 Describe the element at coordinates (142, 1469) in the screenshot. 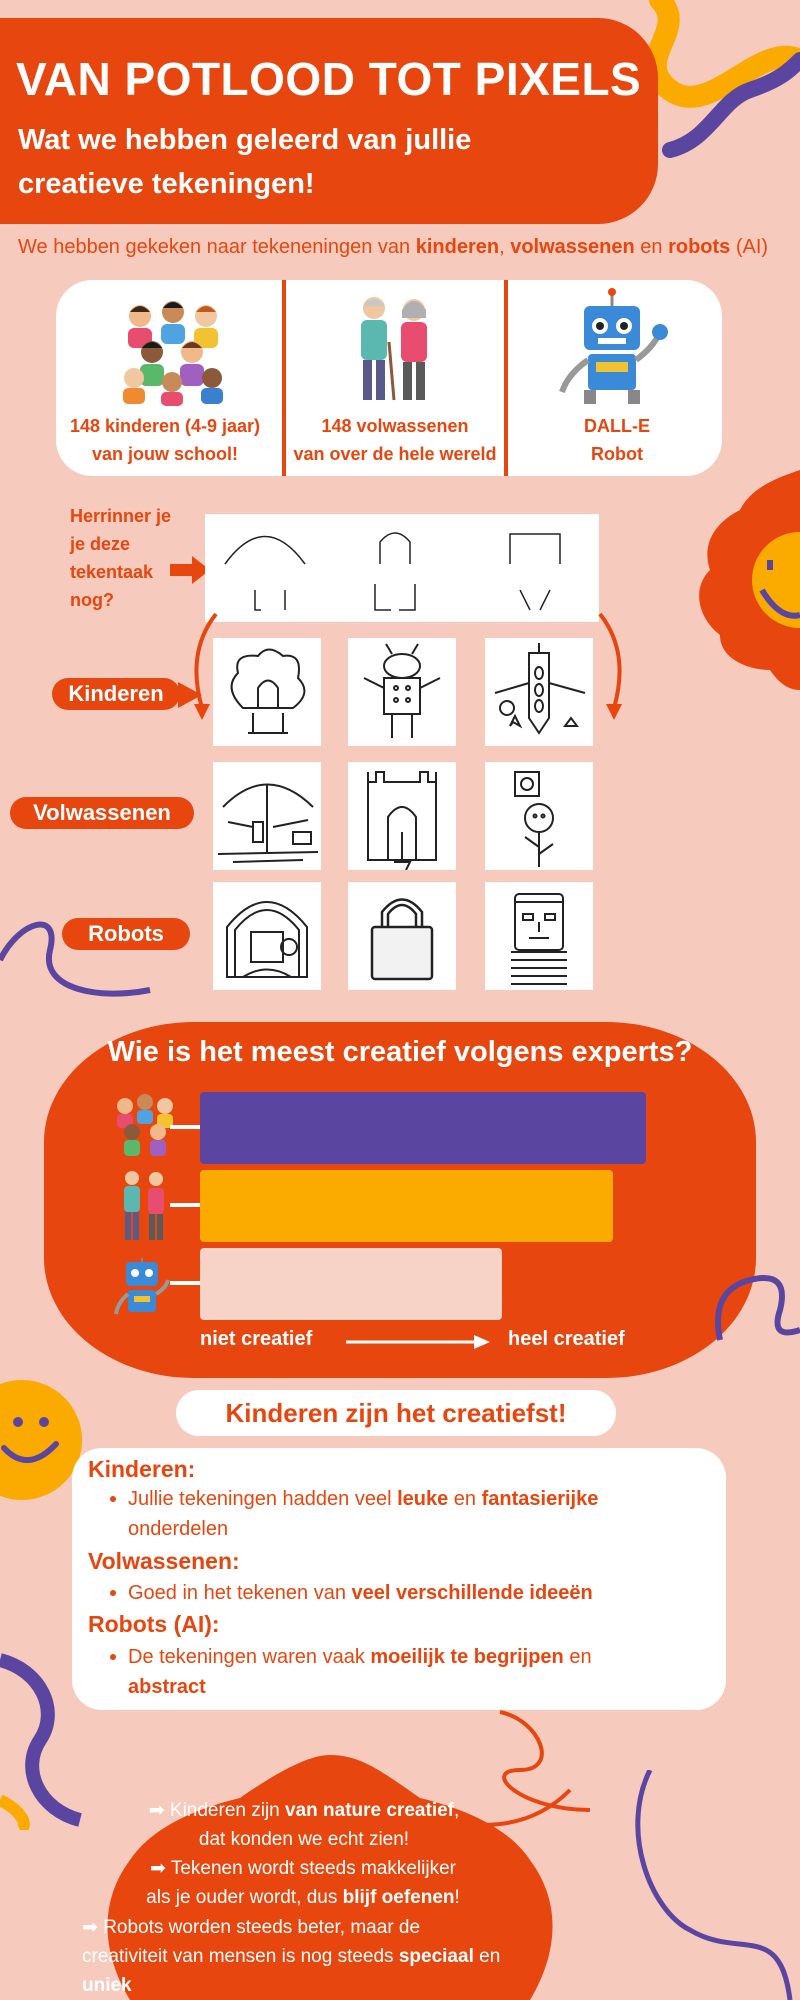

I see `findings-kinderen-heading: Kinderen:` at that location.